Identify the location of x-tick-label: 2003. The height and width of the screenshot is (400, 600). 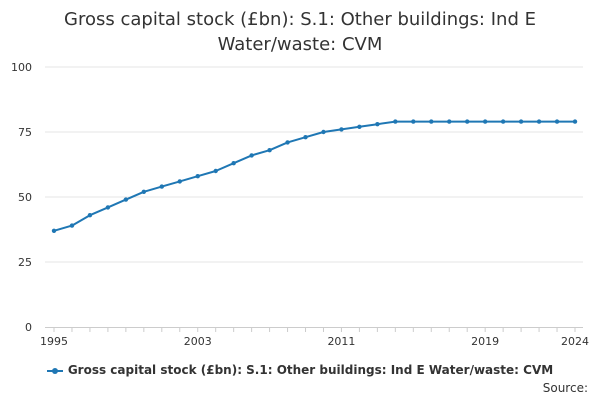
(198, 341).